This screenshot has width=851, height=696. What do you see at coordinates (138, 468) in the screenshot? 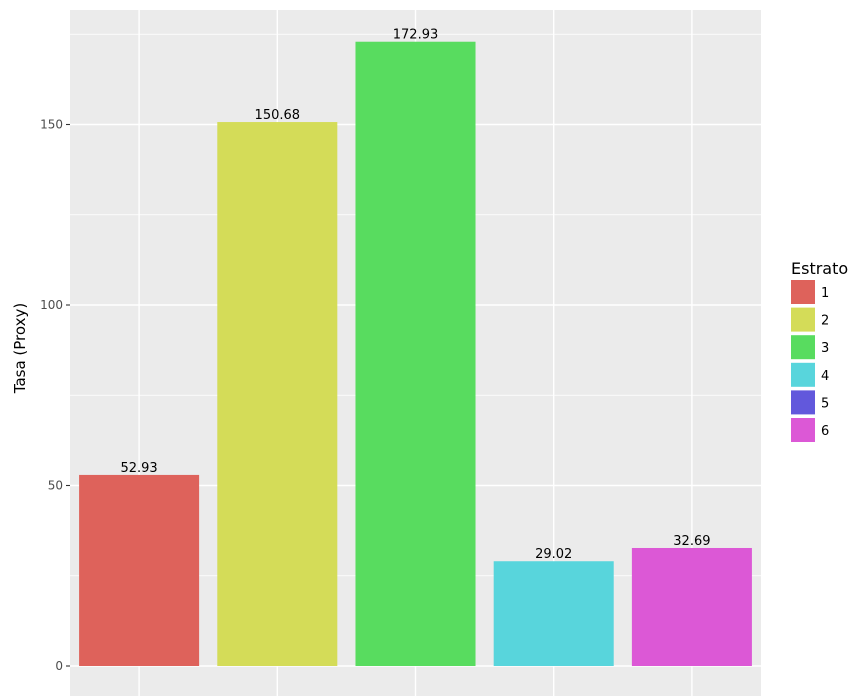
I see `data-label-estrato-1: 52.93` at bounding box center [138, 468].